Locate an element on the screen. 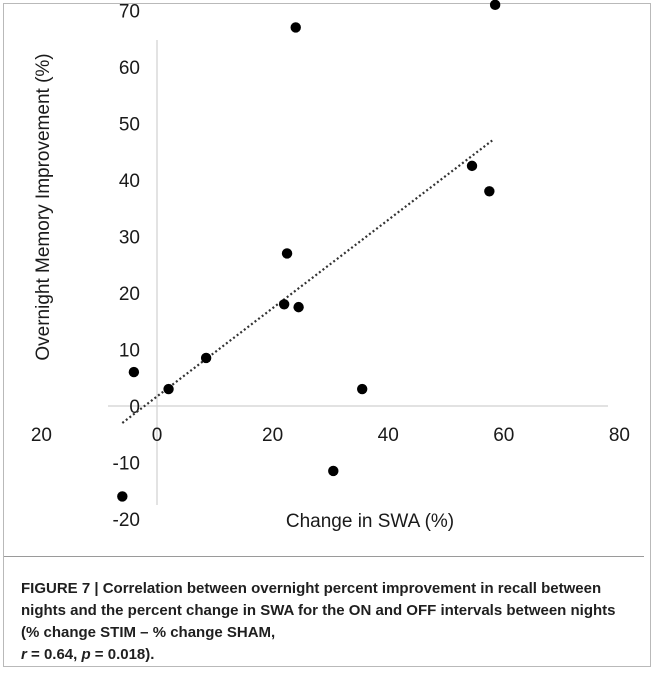 The image size is (657, 674). caption-p-value: = 0.018). is located at coordinates (122, 654).